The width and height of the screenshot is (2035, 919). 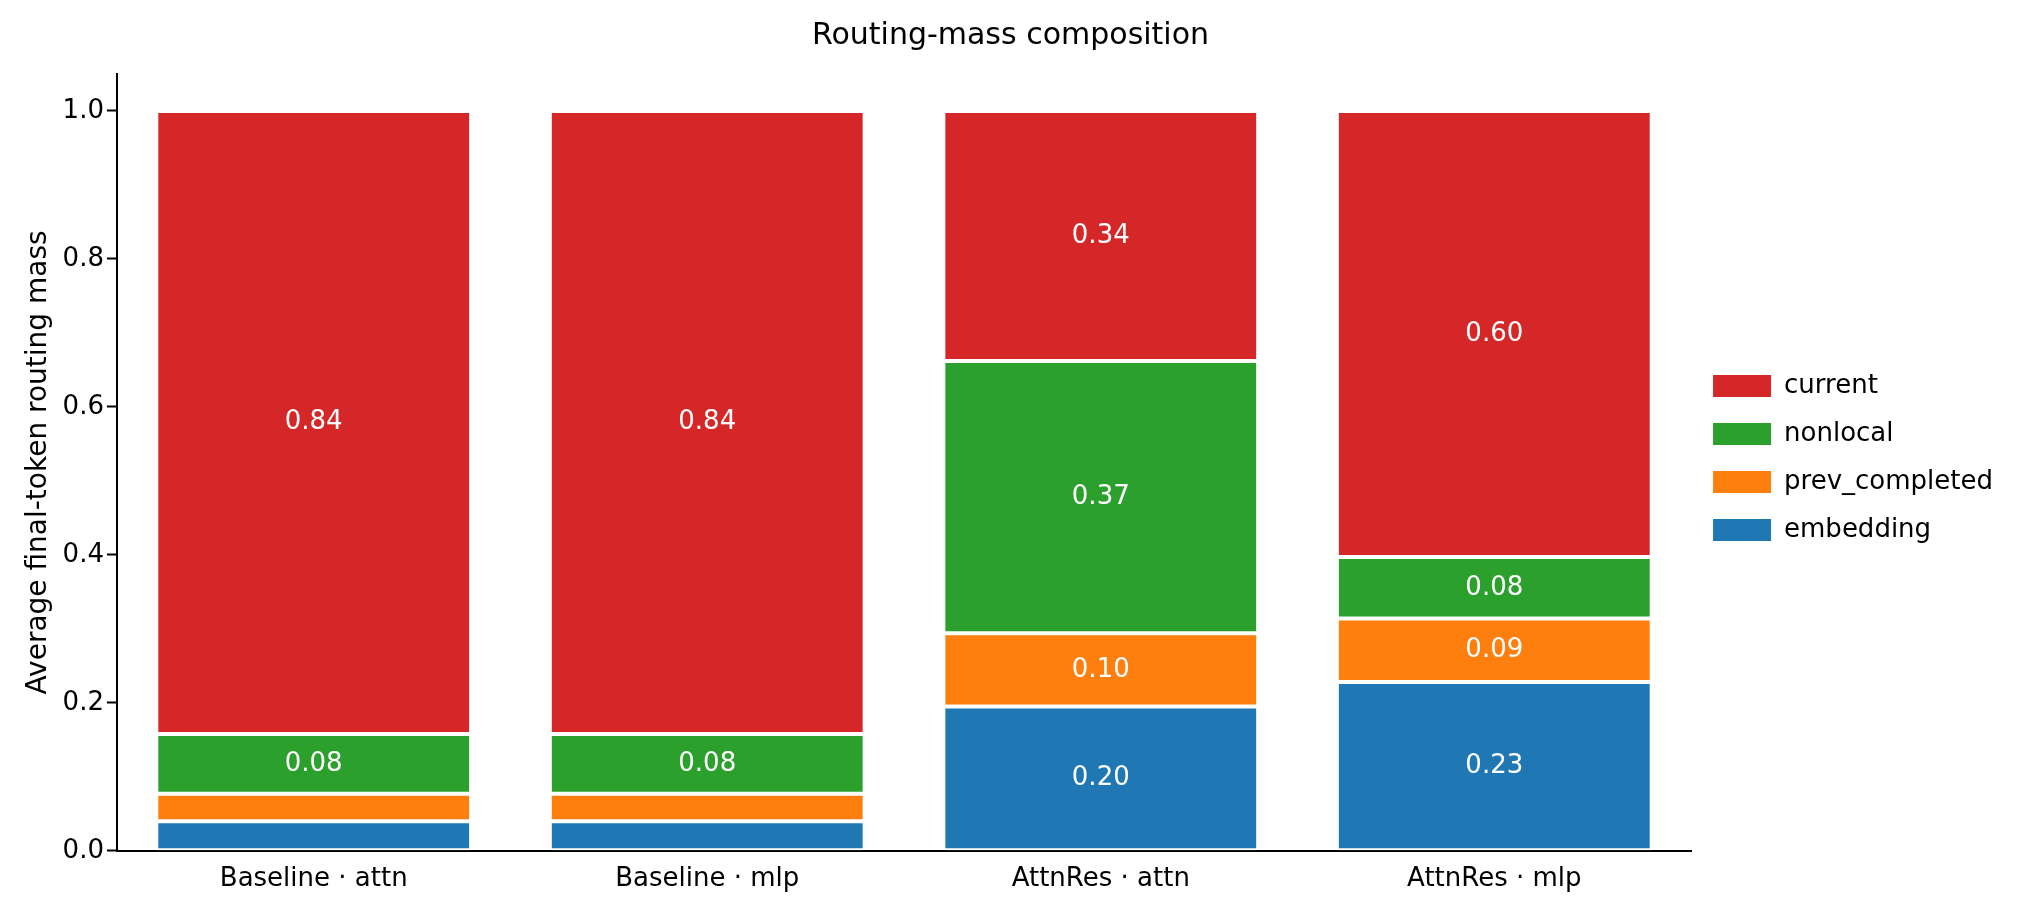 What do you see at coordinates (1100, 667) in the screenshot?
I see `data-label: 0.10` at bounding box center [1100, 667].